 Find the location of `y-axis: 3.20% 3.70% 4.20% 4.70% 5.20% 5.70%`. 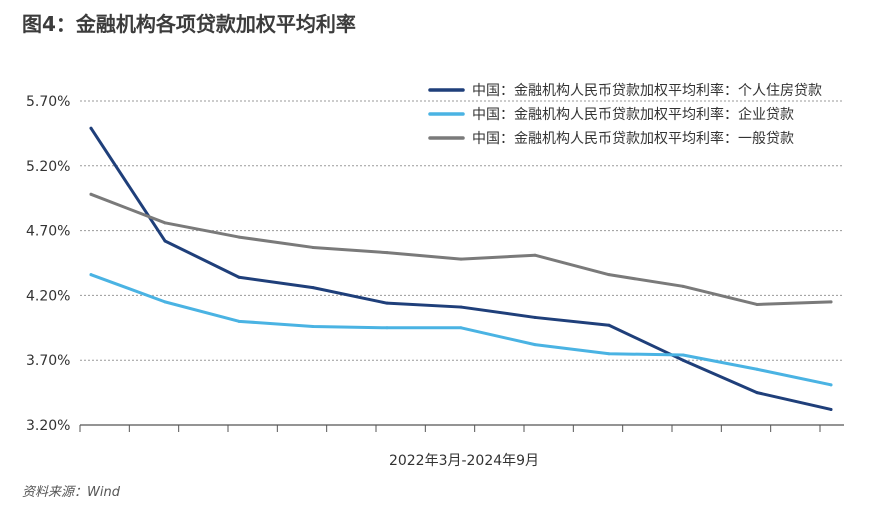

y-axis: 3.20% 3.70% 4.20% 4.70% 5.20% 5.70% is located at coordinates (48, 264).